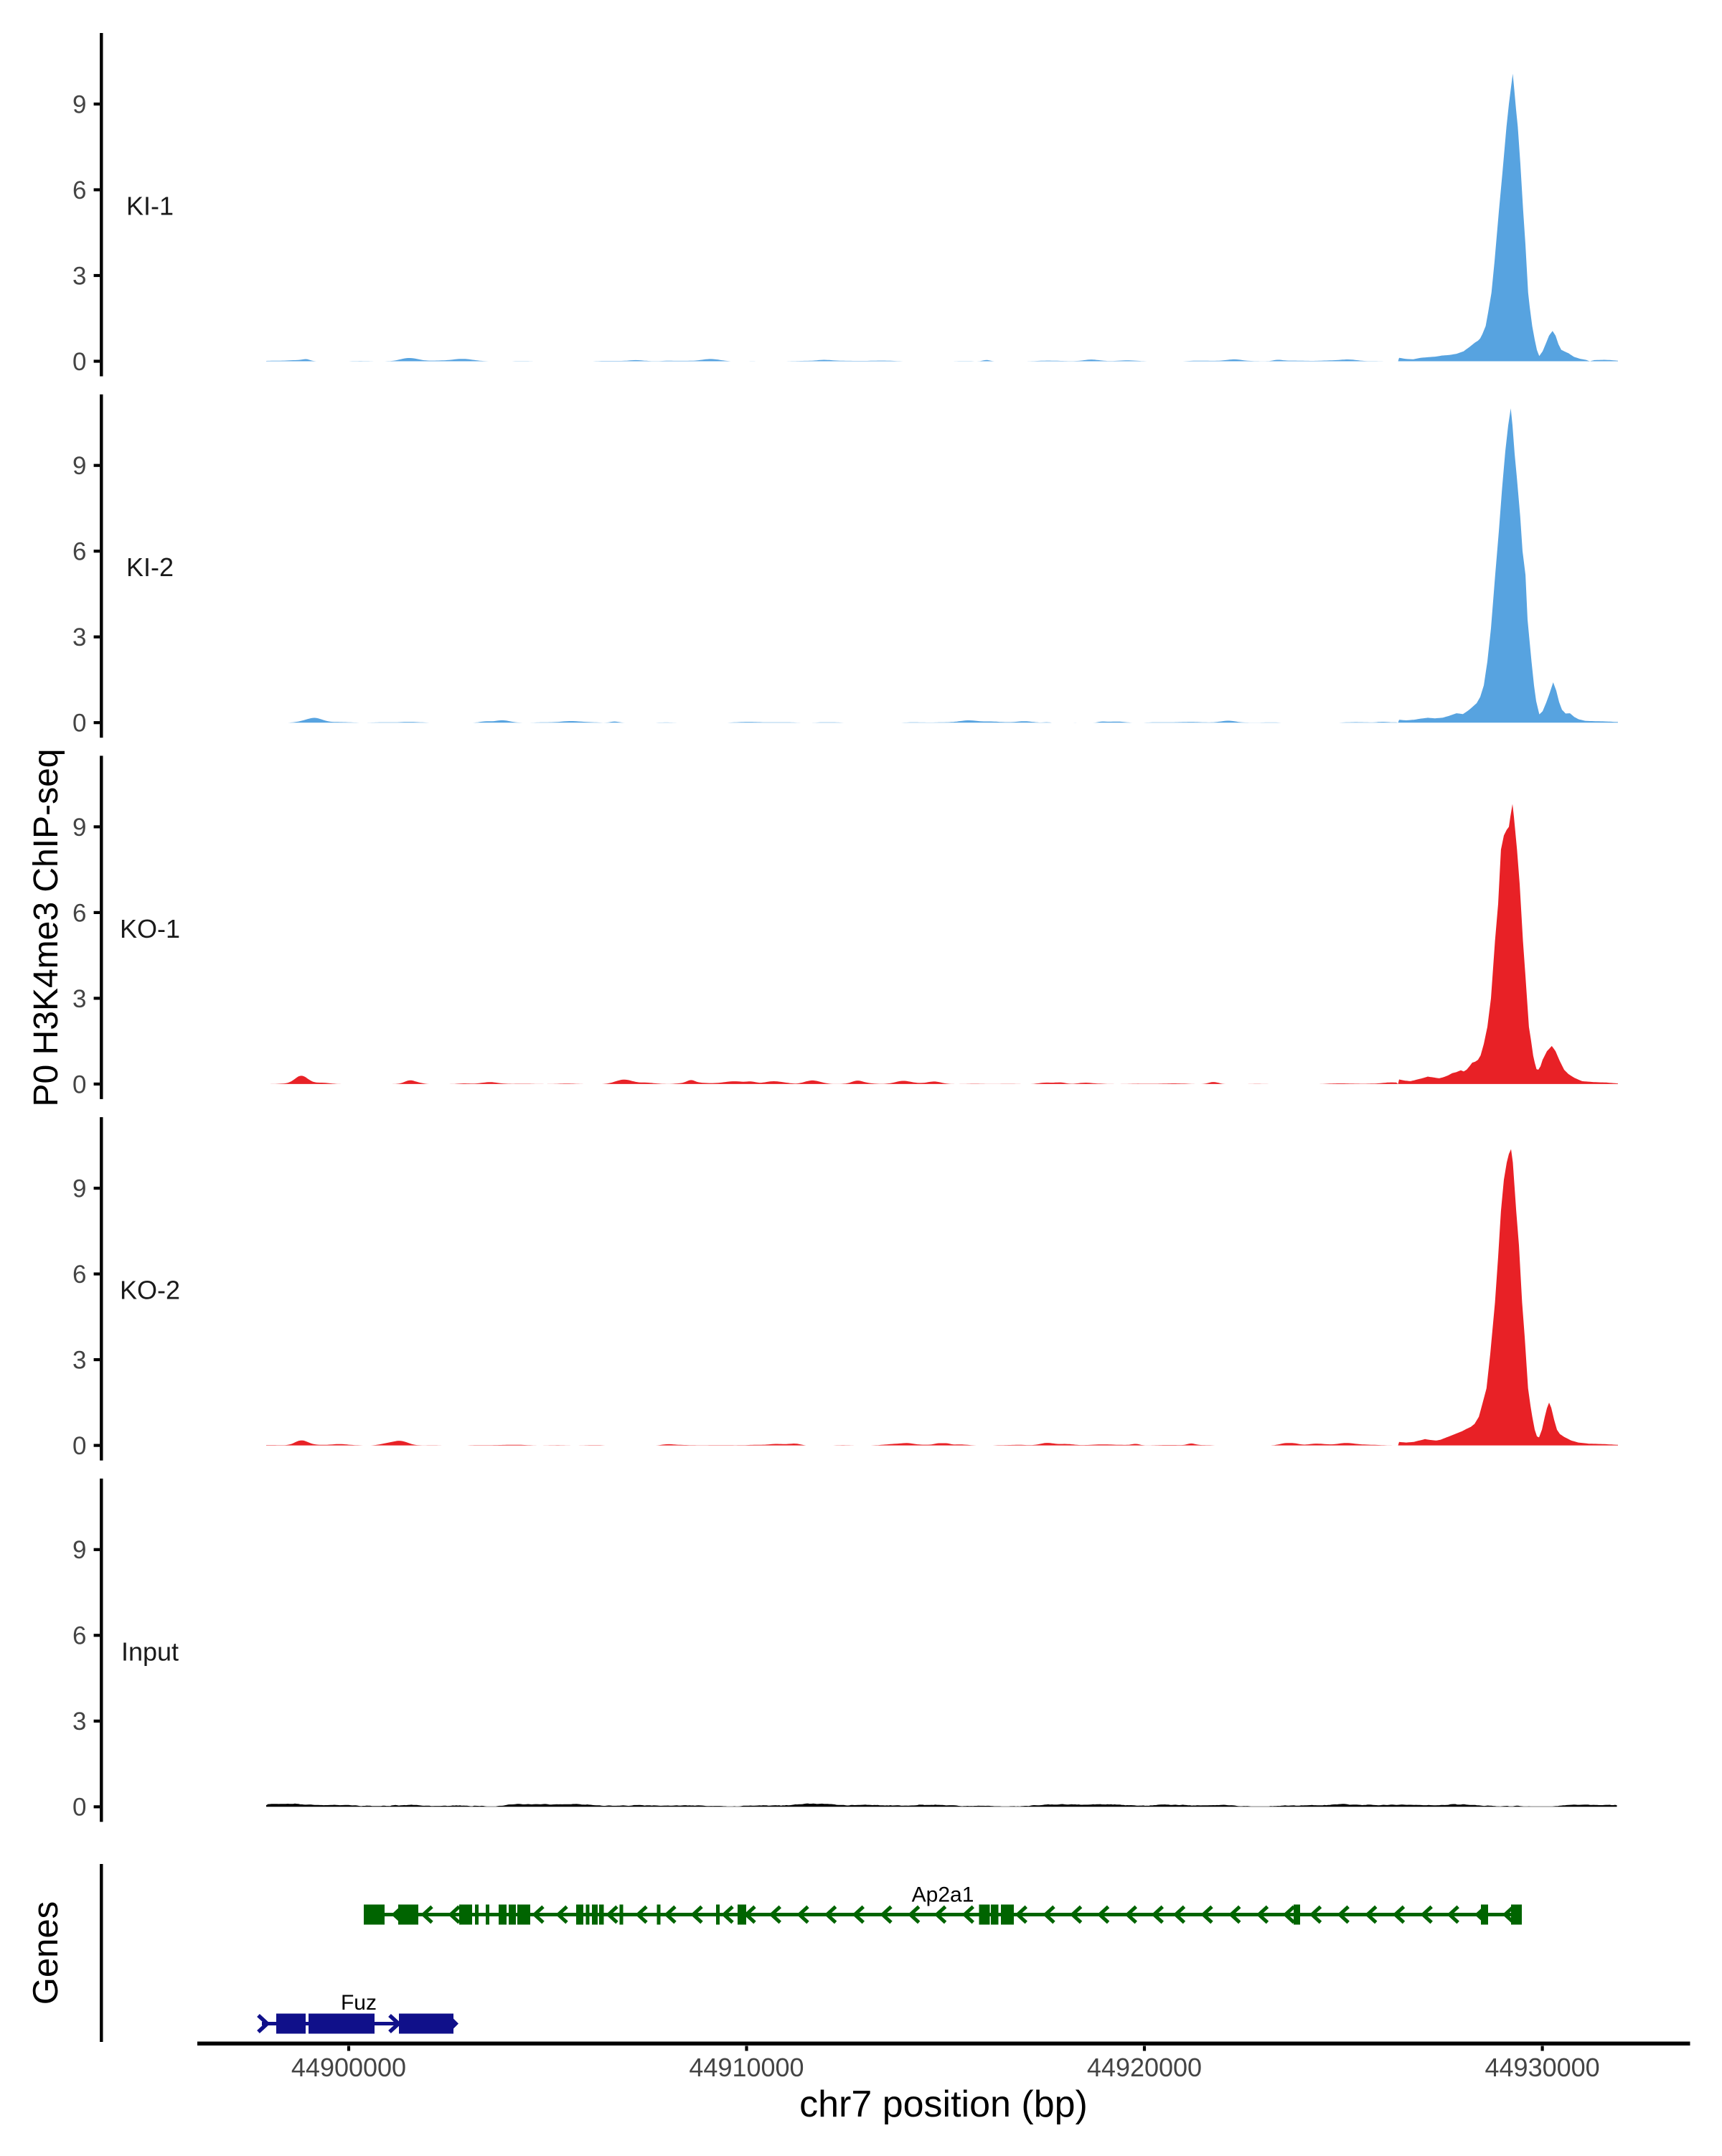 This screenshot has height=2156, width=1722. I want to click on svg-text: 44900000, so click(348, 2068).